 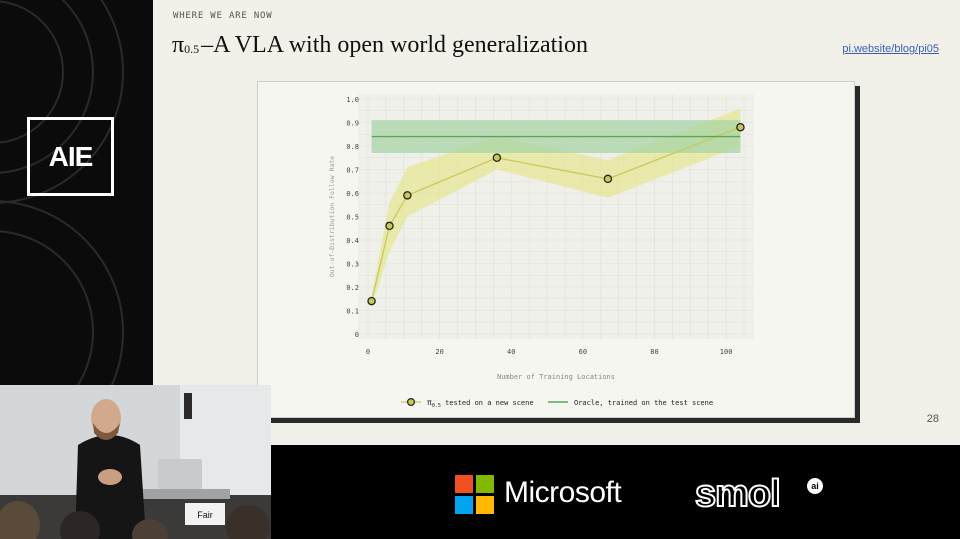 What do you see at coordinates (352, 312) in the screenshot?
I see `y-tick-label: 0.1` at bounding box center [352, 312].